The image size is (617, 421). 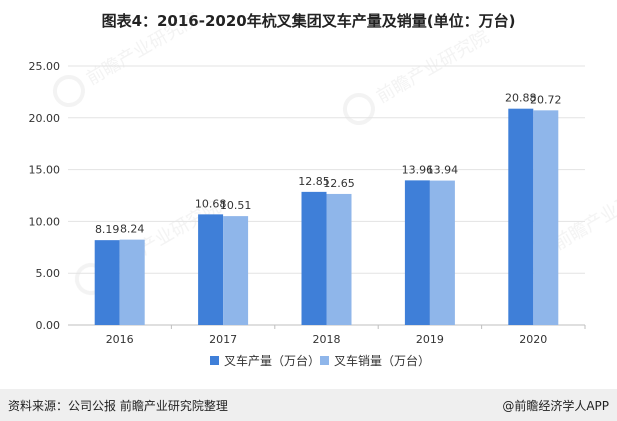 I want to click on y-tick-label: 15.00, so click(x=45, y=170).